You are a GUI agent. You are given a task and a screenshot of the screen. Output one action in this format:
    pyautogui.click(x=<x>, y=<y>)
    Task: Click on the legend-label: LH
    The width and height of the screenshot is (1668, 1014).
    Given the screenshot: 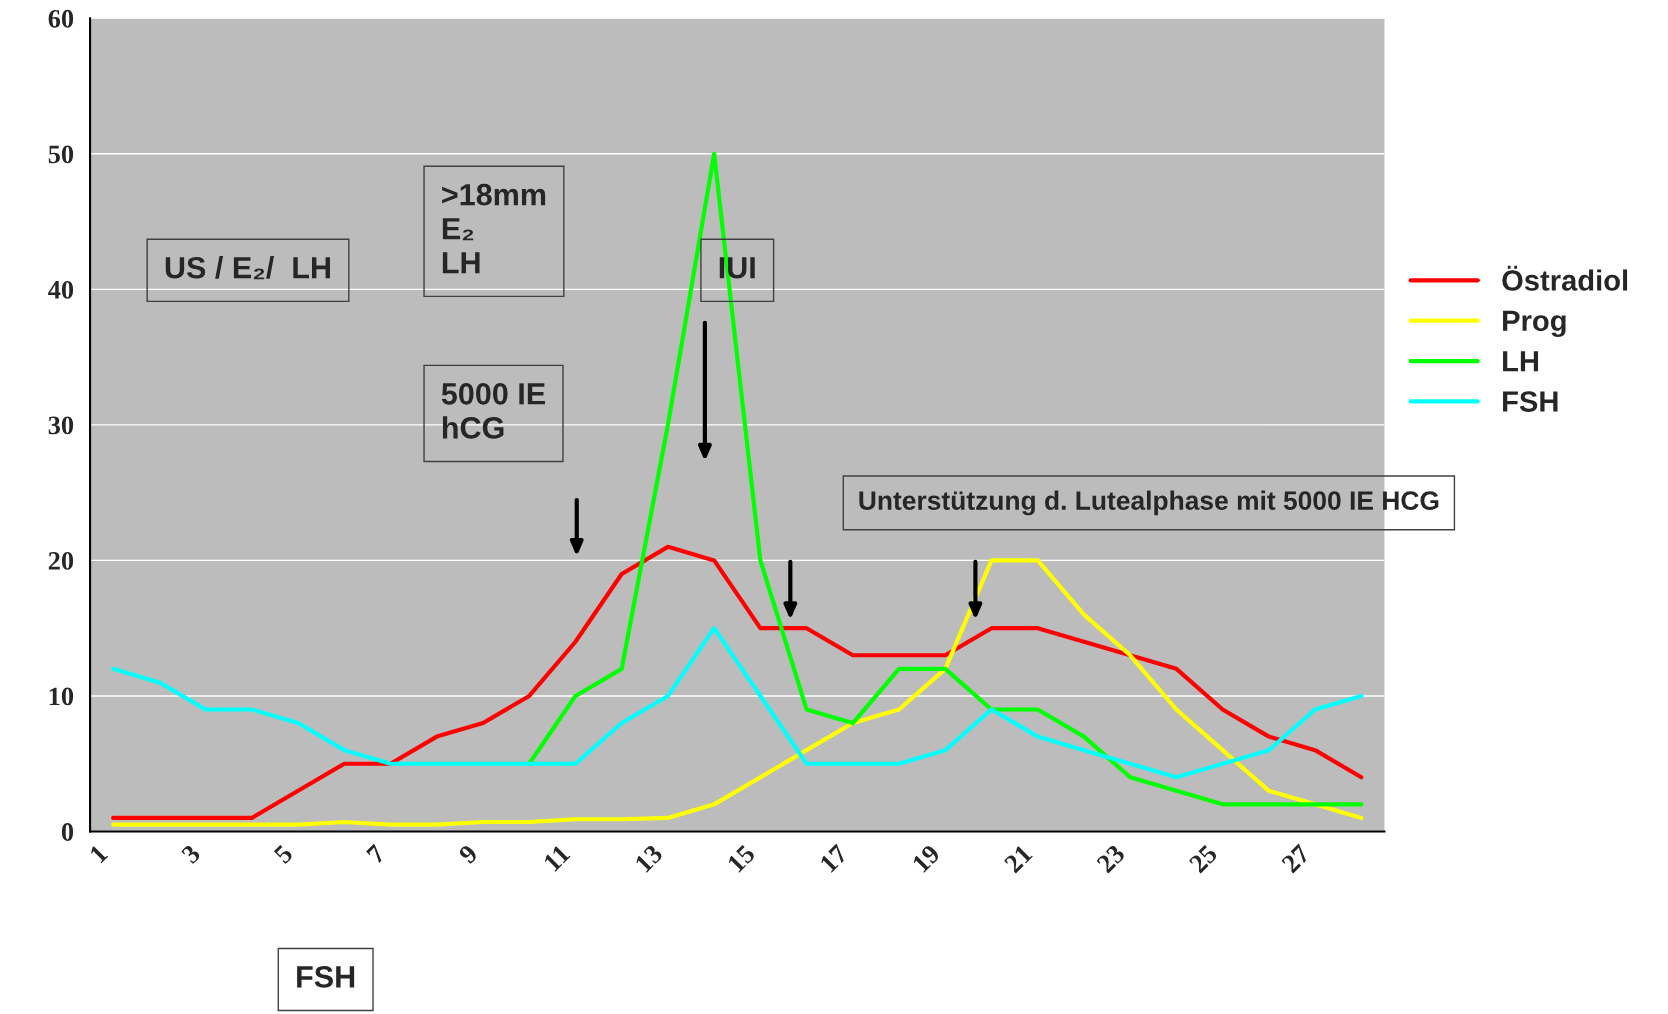 What is the action you would take?
    pyautogui.click(x=1521, y=361)
    